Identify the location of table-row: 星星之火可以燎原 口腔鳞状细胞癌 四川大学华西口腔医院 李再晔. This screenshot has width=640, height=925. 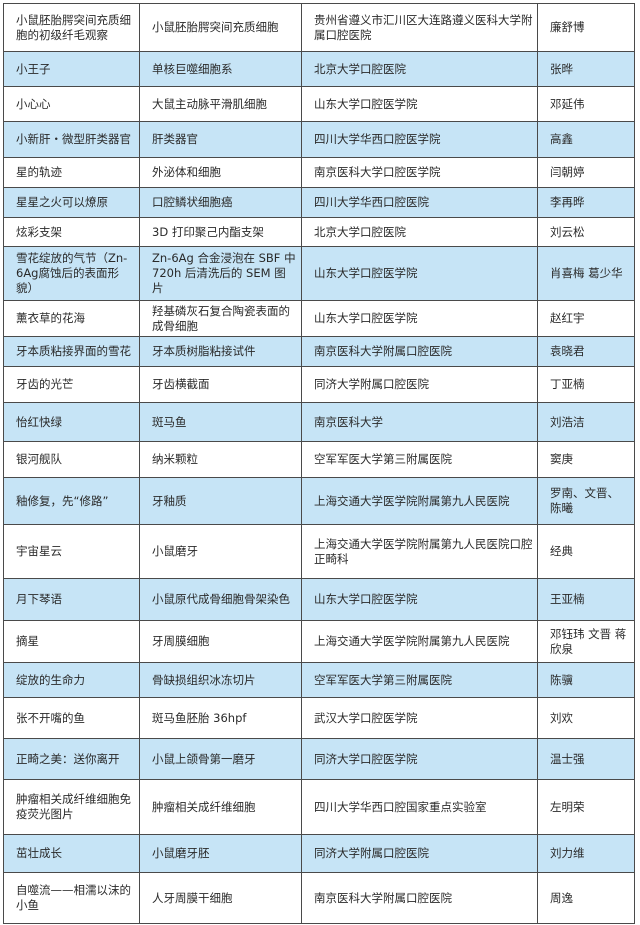
(319, 202).